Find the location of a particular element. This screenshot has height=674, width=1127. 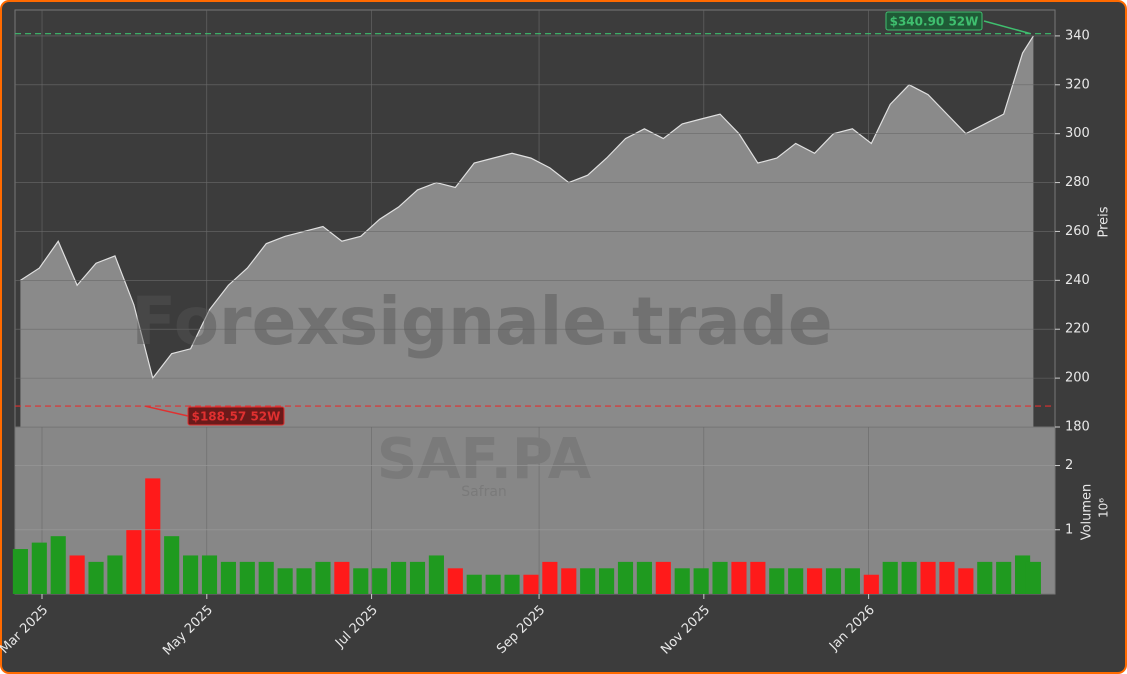

y-tick-label: 240 is located at coordinates (1077, 280).